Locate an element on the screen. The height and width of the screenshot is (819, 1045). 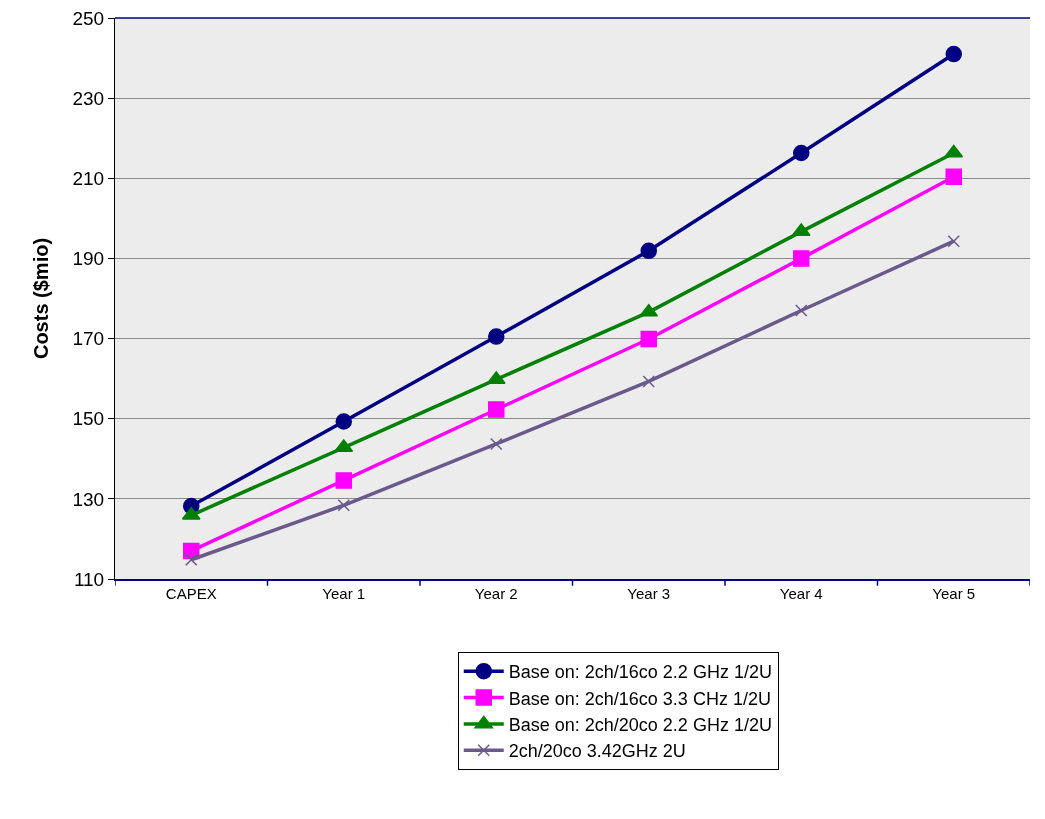
legend-label: 2ch/20co 3.42GHz 2U is located at coordinates (597, 751).